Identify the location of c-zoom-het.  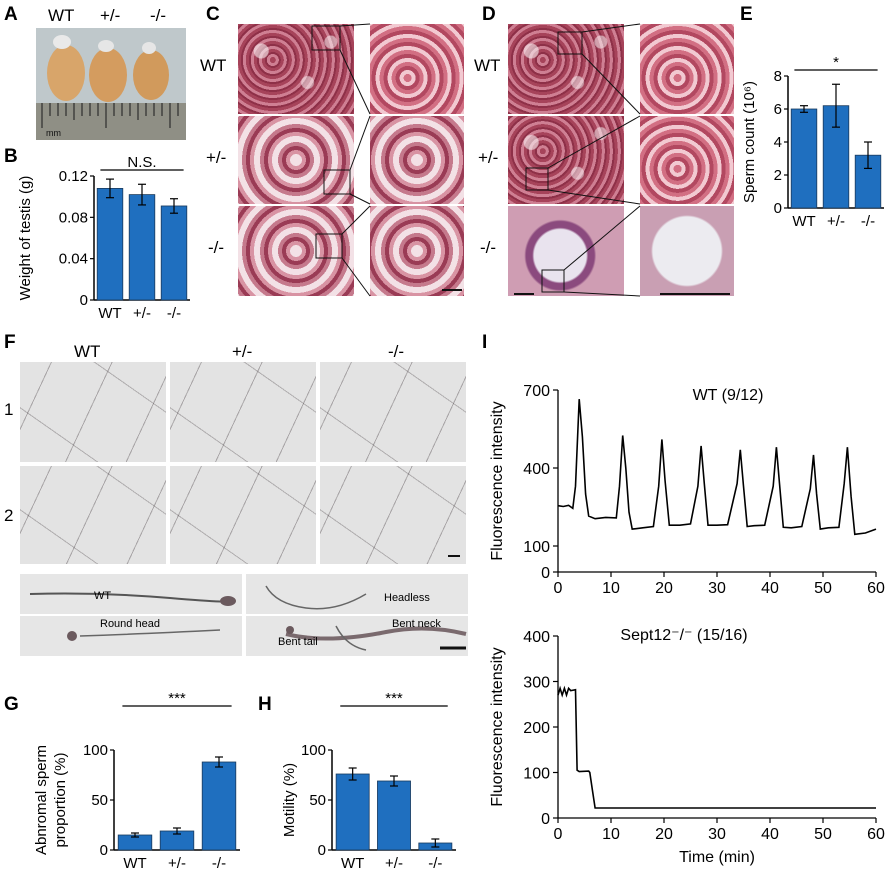
(417, 160).